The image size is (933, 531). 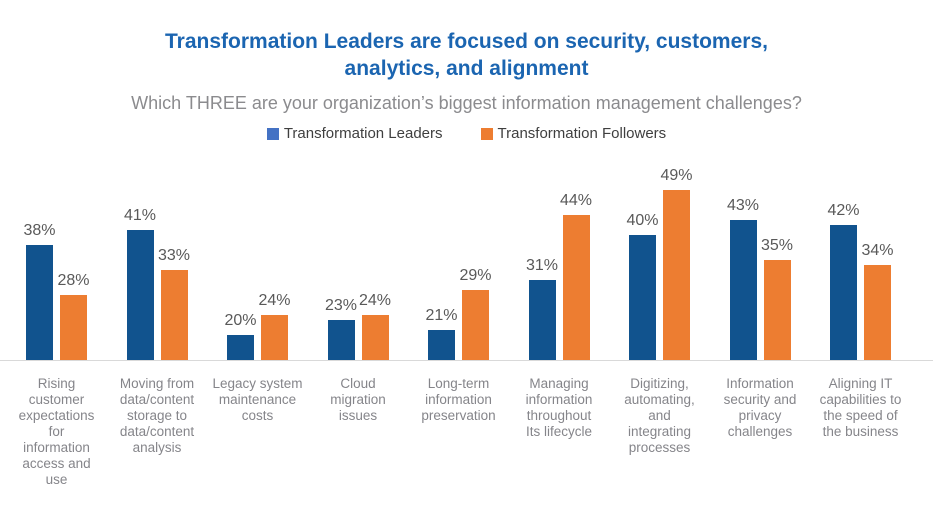 What do you see at coordinates (174, 255) in the screenshot?
I see `value-label-followers: 33%` at bounding box center [174, 255].